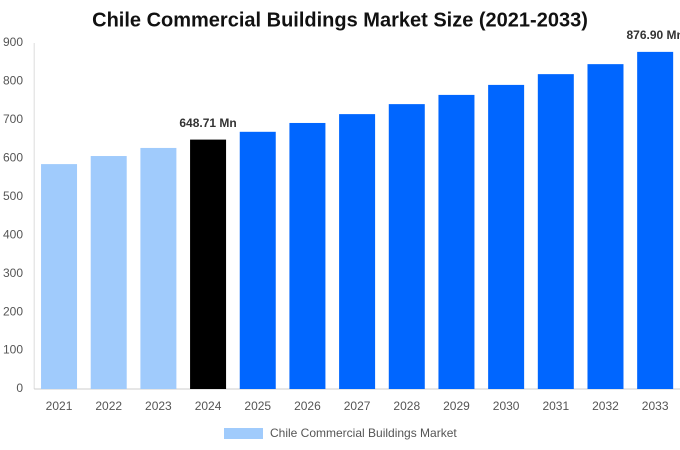  I want to click on x-tick-label: 2031, so click(555, 406).